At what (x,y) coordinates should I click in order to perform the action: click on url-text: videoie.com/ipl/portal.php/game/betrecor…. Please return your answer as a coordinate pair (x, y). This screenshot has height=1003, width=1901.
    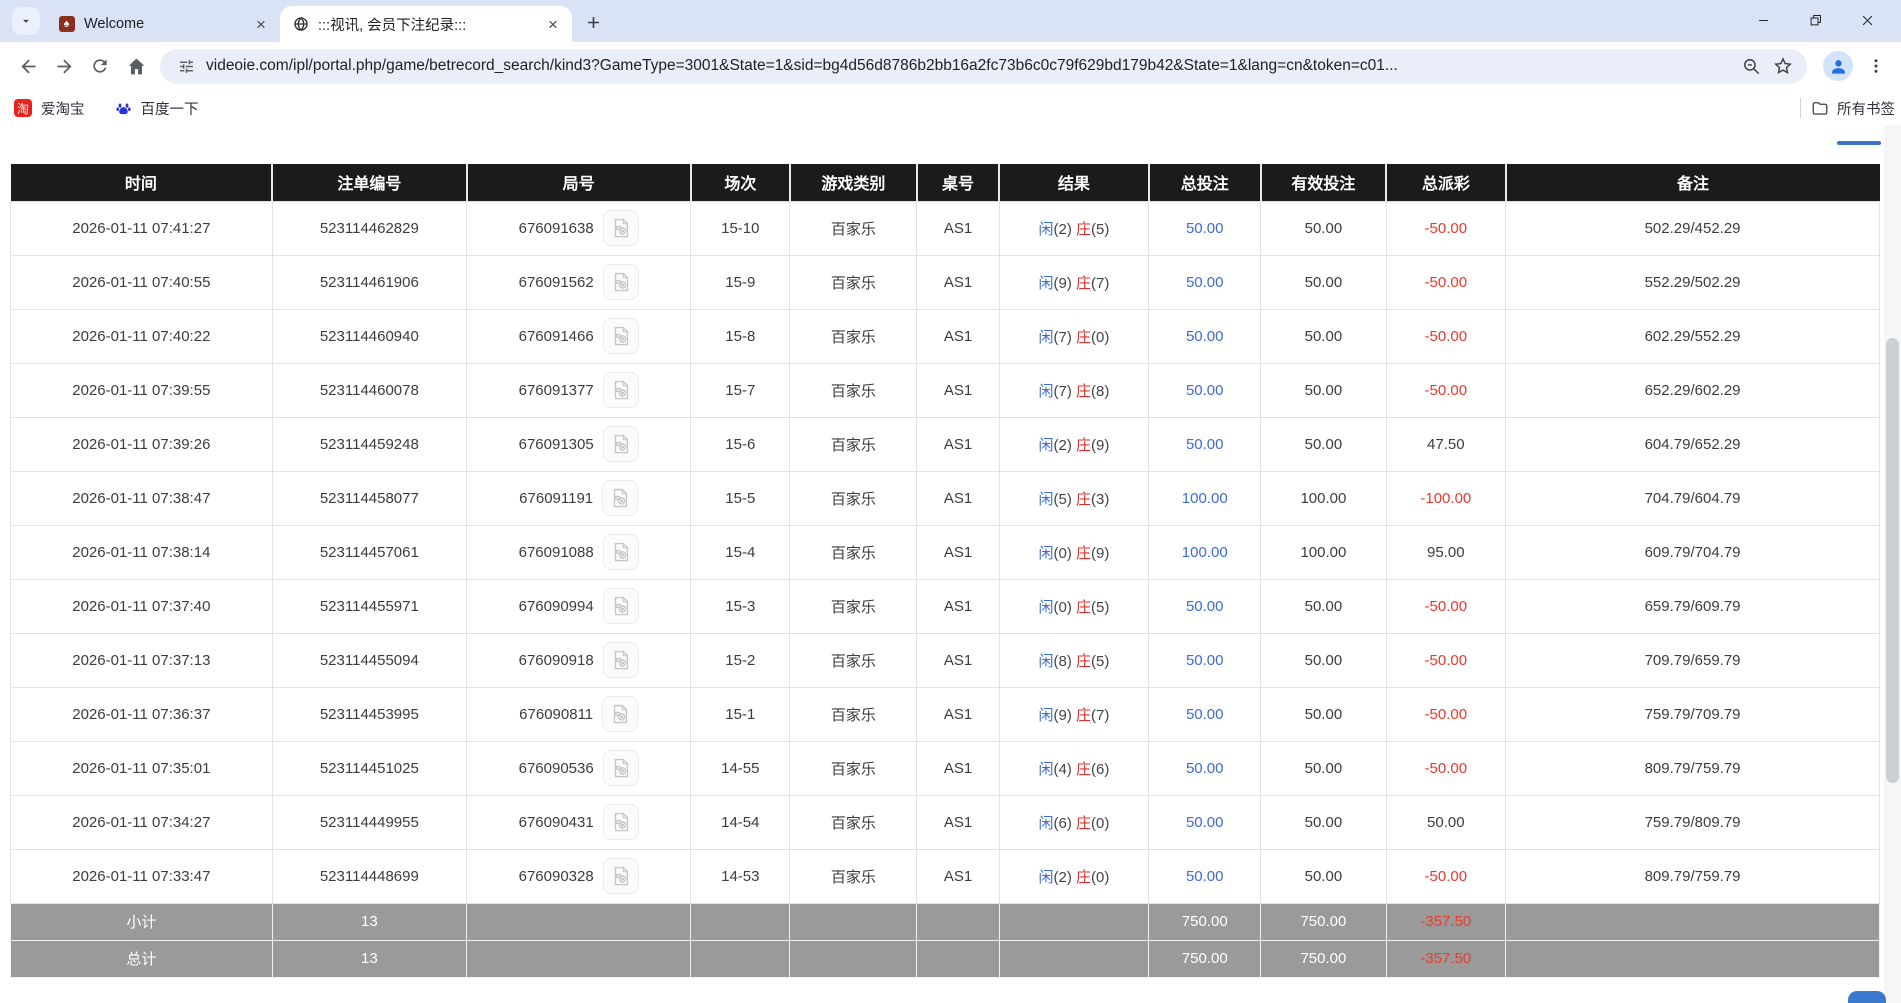
    Looking at the image, I should click on (802, 65).